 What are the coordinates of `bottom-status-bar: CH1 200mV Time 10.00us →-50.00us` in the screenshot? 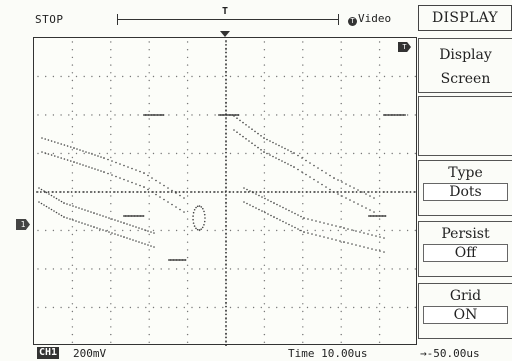 It's located at (256, 353).